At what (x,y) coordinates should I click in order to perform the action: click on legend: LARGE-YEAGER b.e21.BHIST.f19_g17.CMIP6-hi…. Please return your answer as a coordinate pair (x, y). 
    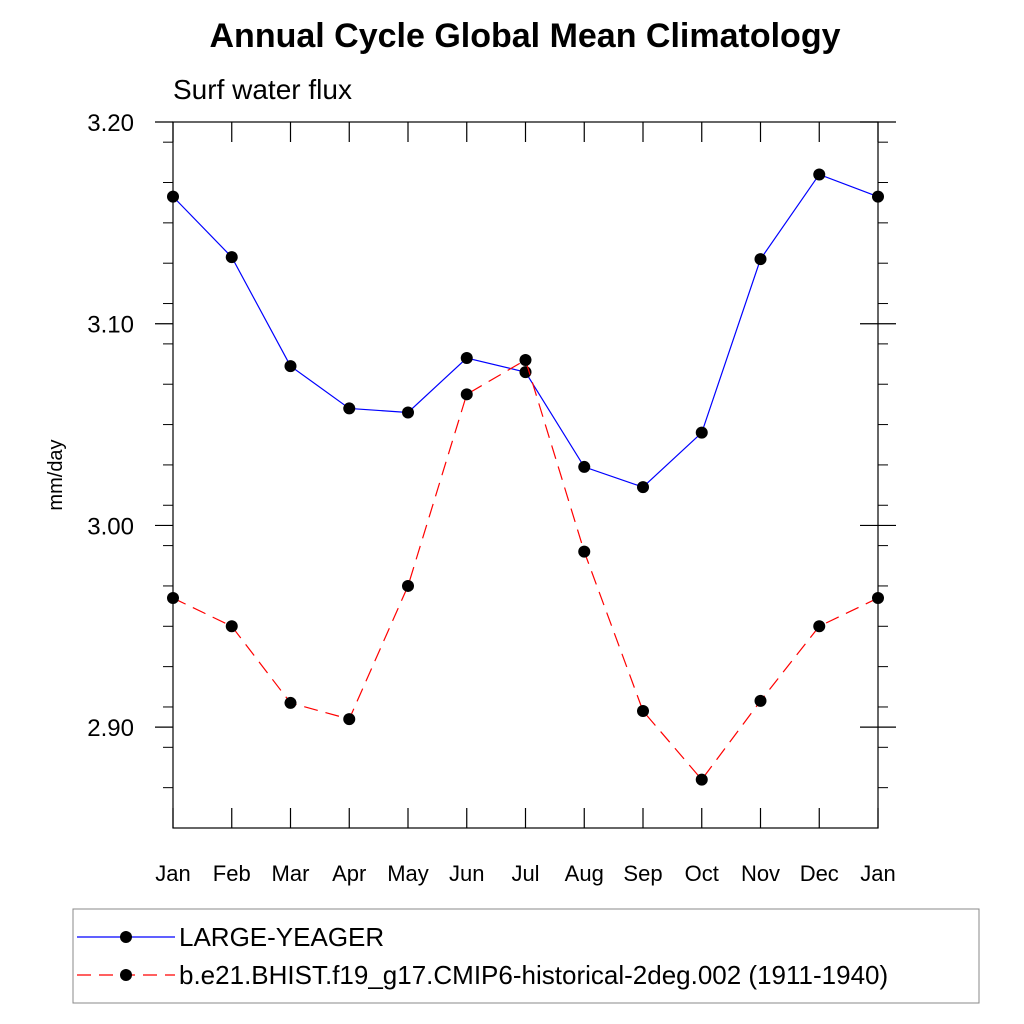
    Looking at the image, I should click on (526, 956).